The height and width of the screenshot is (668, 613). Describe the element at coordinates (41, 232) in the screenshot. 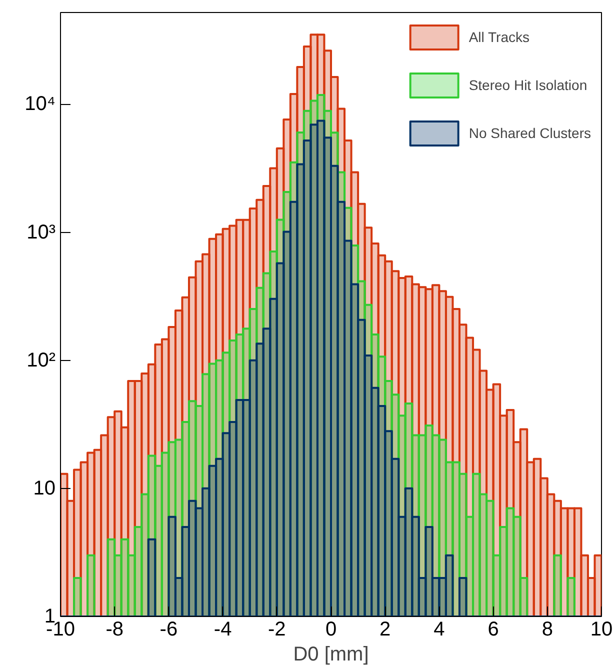

I see `y-tick-label: 10³` at that location.